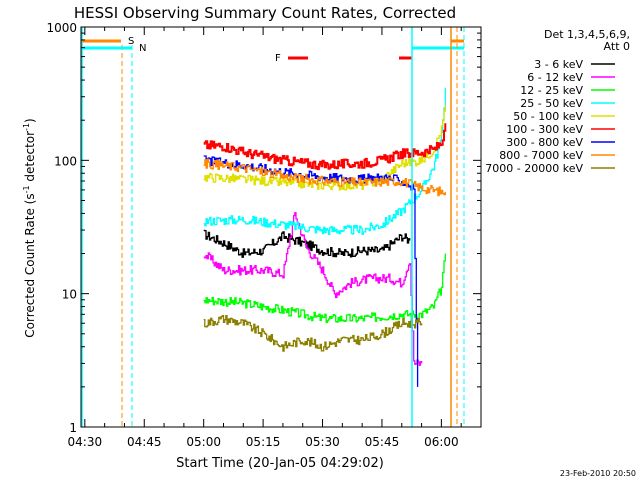 Image resolution: width=640 pixels, height=480 pixels. What do you see at coordinates (548, 116) in the screenshot?
I see `legend-label: 50 - 100 keV` at bounding box center [548, 116].